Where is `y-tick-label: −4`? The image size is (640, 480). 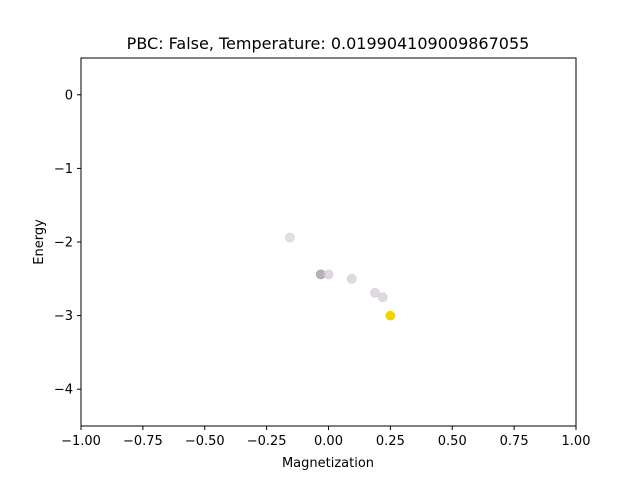
y-tick-label: −4 is located at coordinates (63, 390).